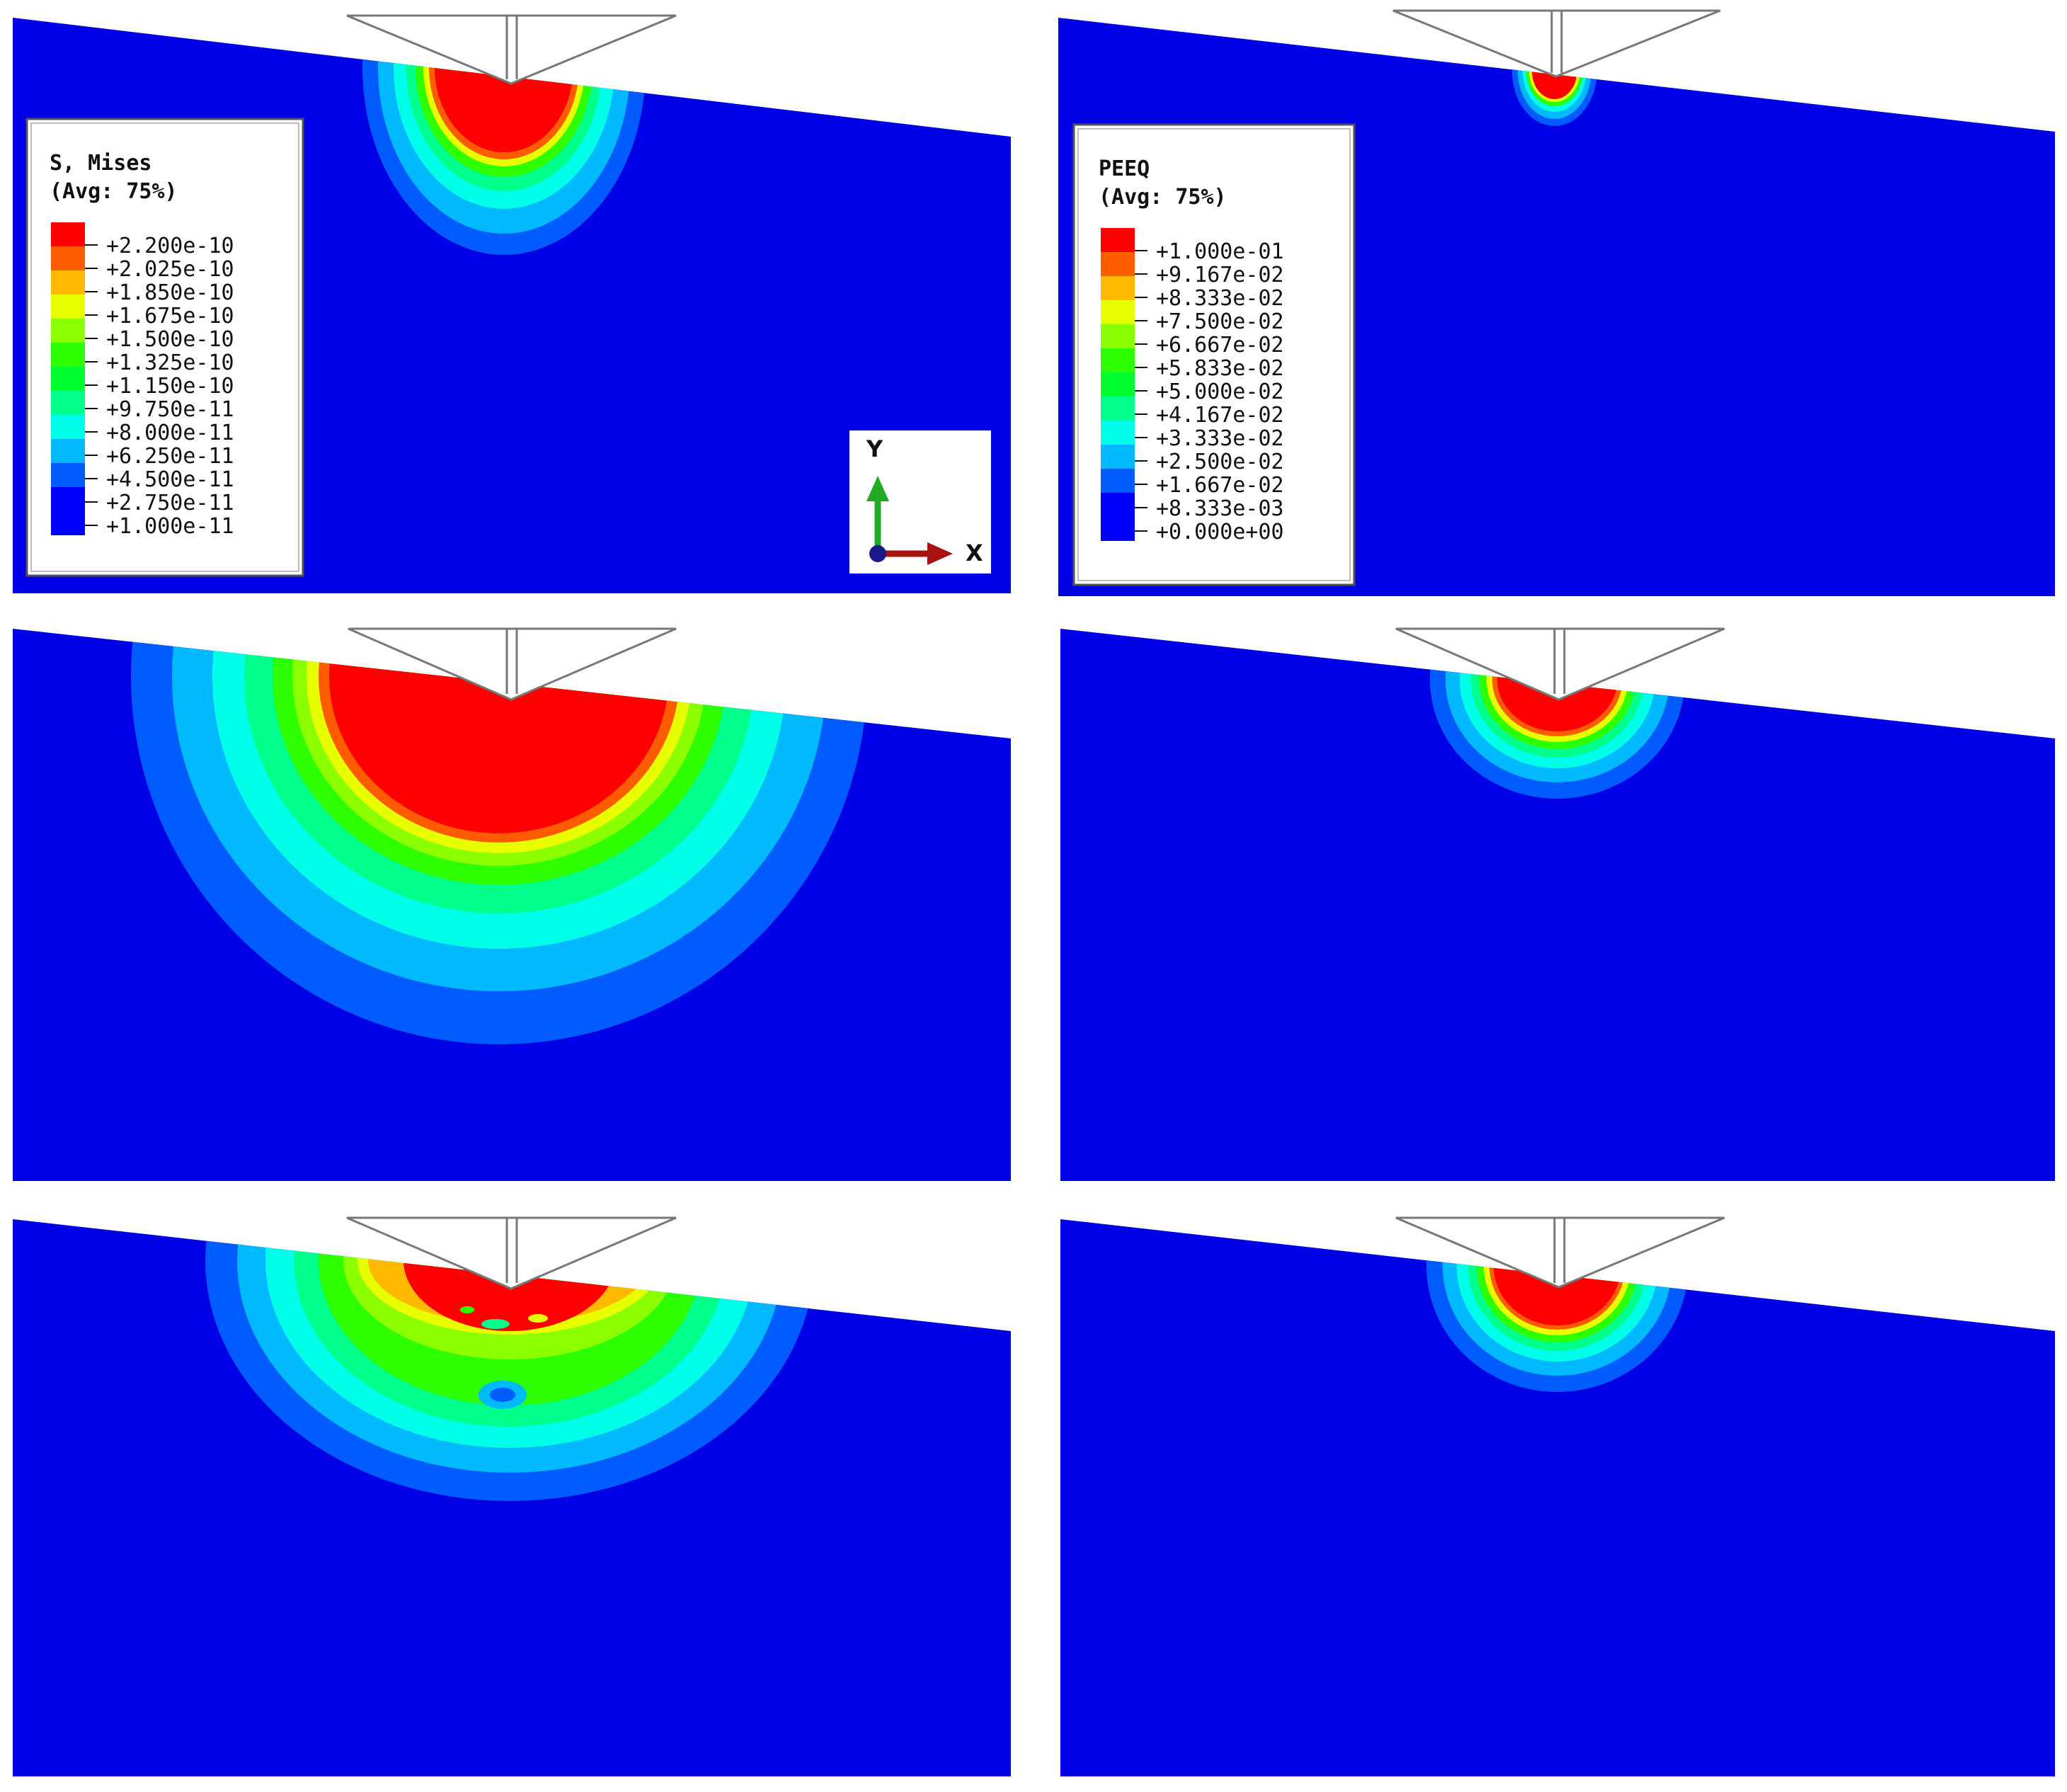  I want to click on legend-peeq-title: PEEQ, so click(1124, 168).